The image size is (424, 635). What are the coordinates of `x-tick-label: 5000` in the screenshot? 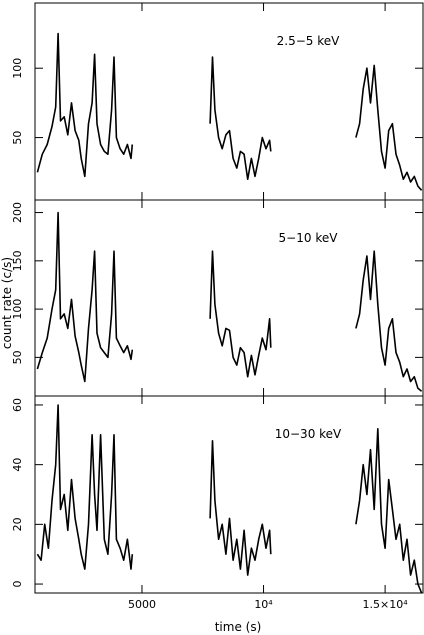 It's located at (142, 604).